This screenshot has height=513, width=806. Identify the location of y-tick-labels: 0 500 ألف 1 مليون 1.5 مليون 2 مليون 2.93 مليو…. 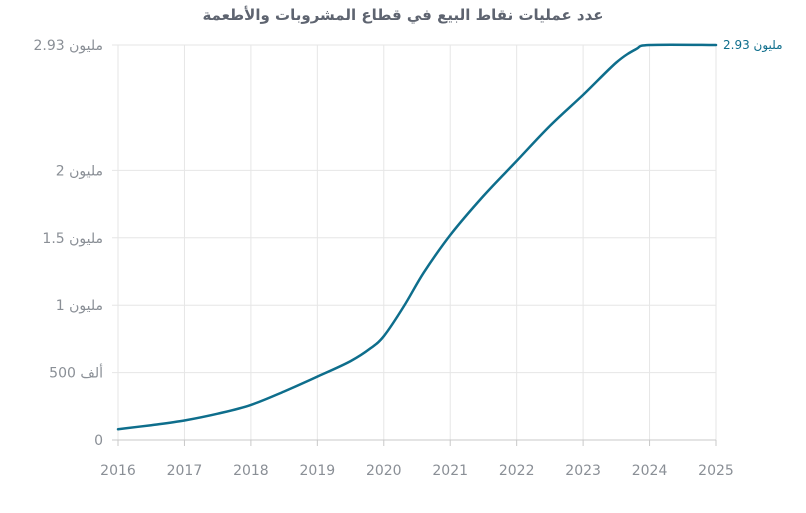
(69, 243).